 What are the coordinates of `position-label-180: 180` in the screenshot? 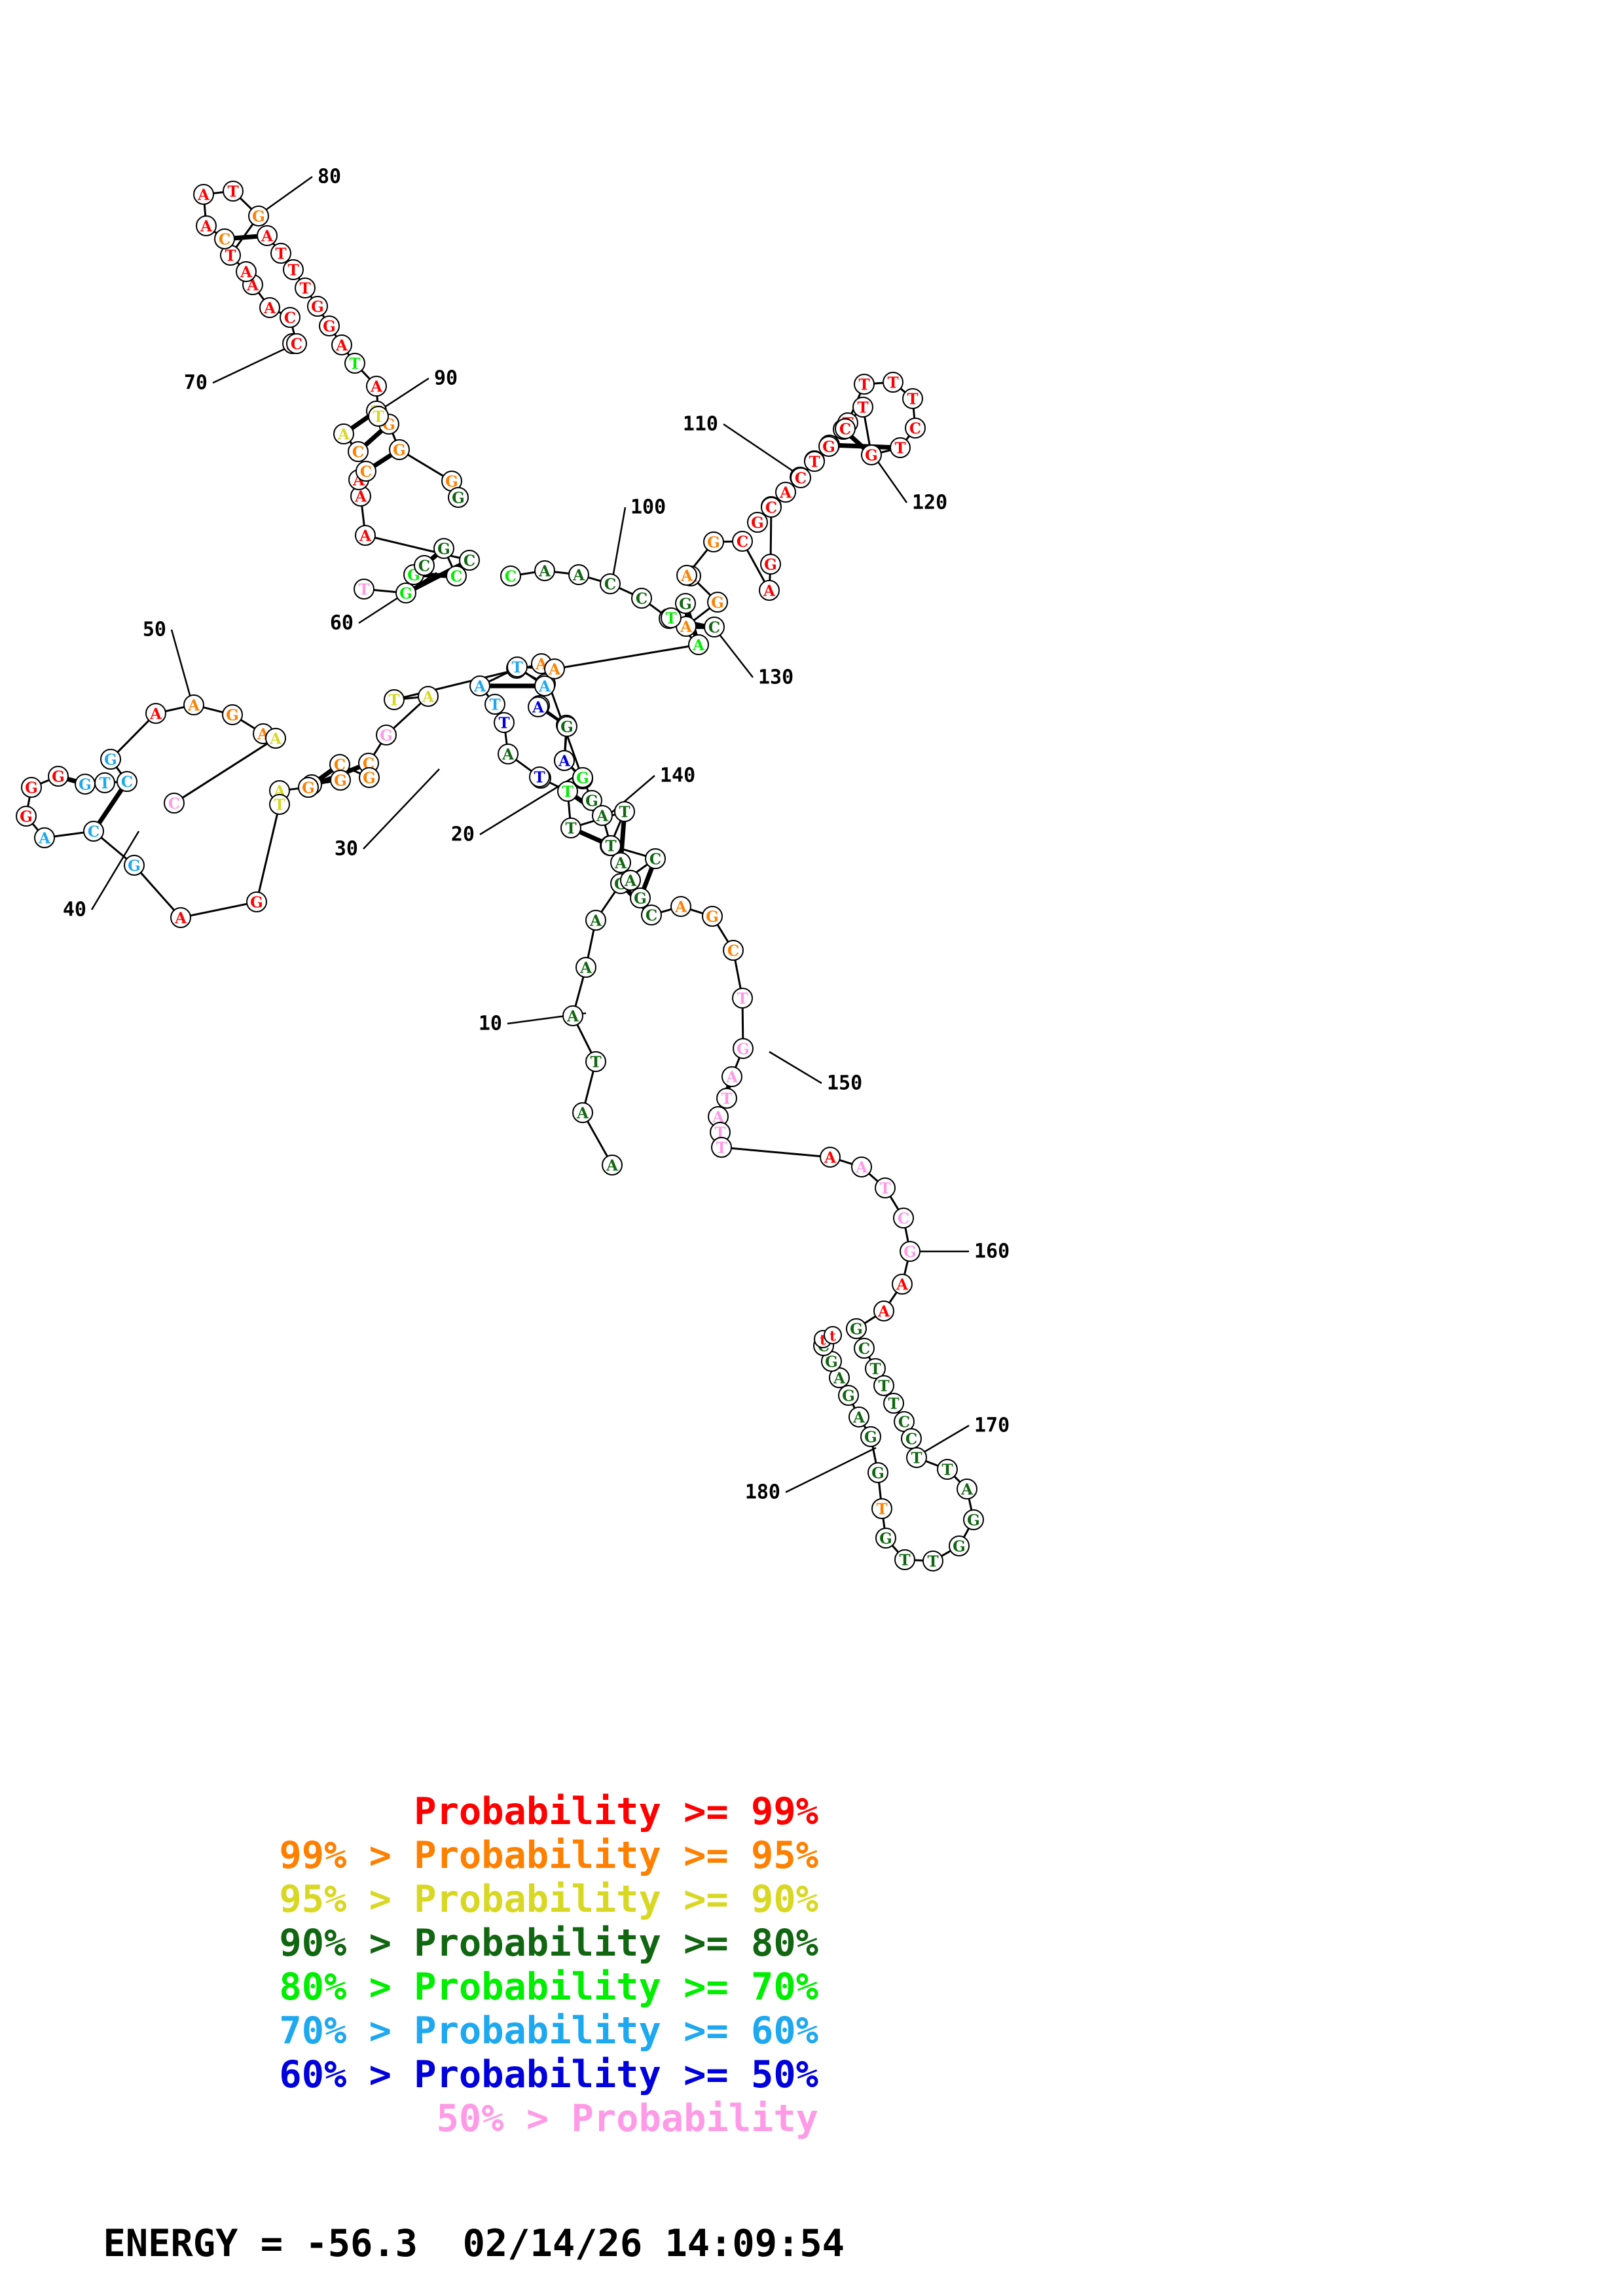 It's located at (762, 1492).